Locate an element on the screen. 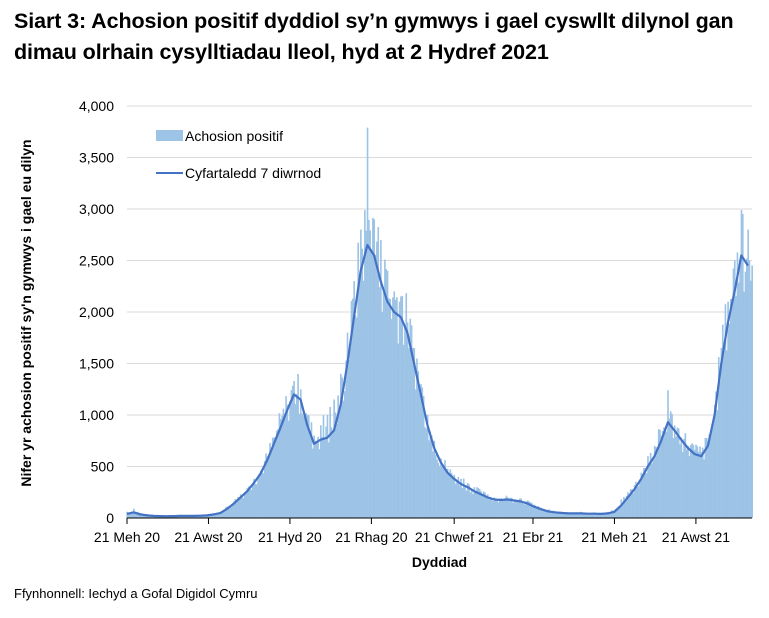  y-tick-label: 0 is located at coordinates (110, 518).